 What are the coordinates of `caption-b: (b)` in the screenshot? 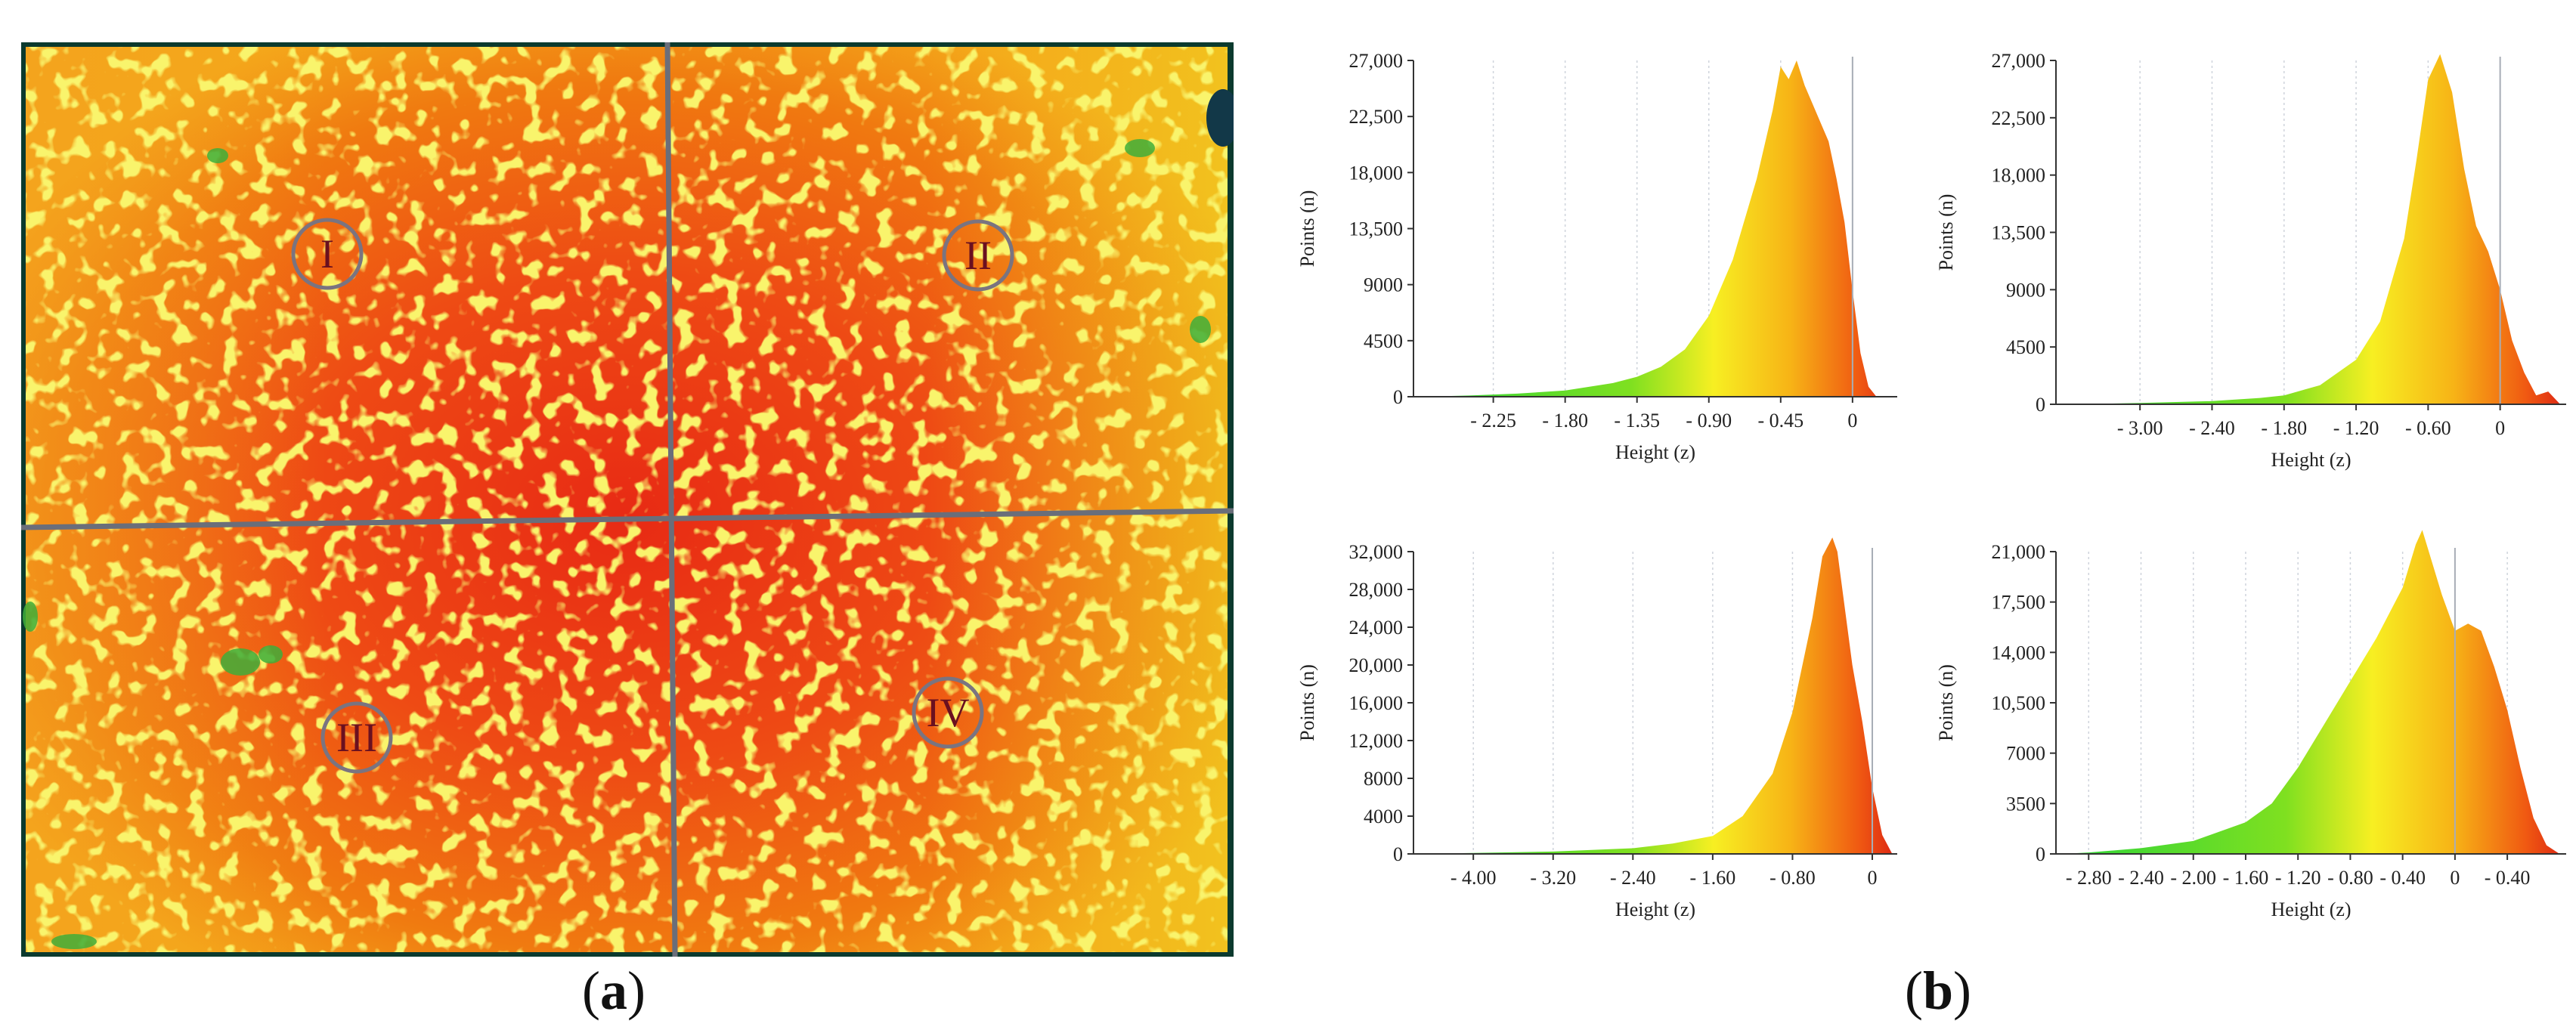 It's located at (1938, 991).